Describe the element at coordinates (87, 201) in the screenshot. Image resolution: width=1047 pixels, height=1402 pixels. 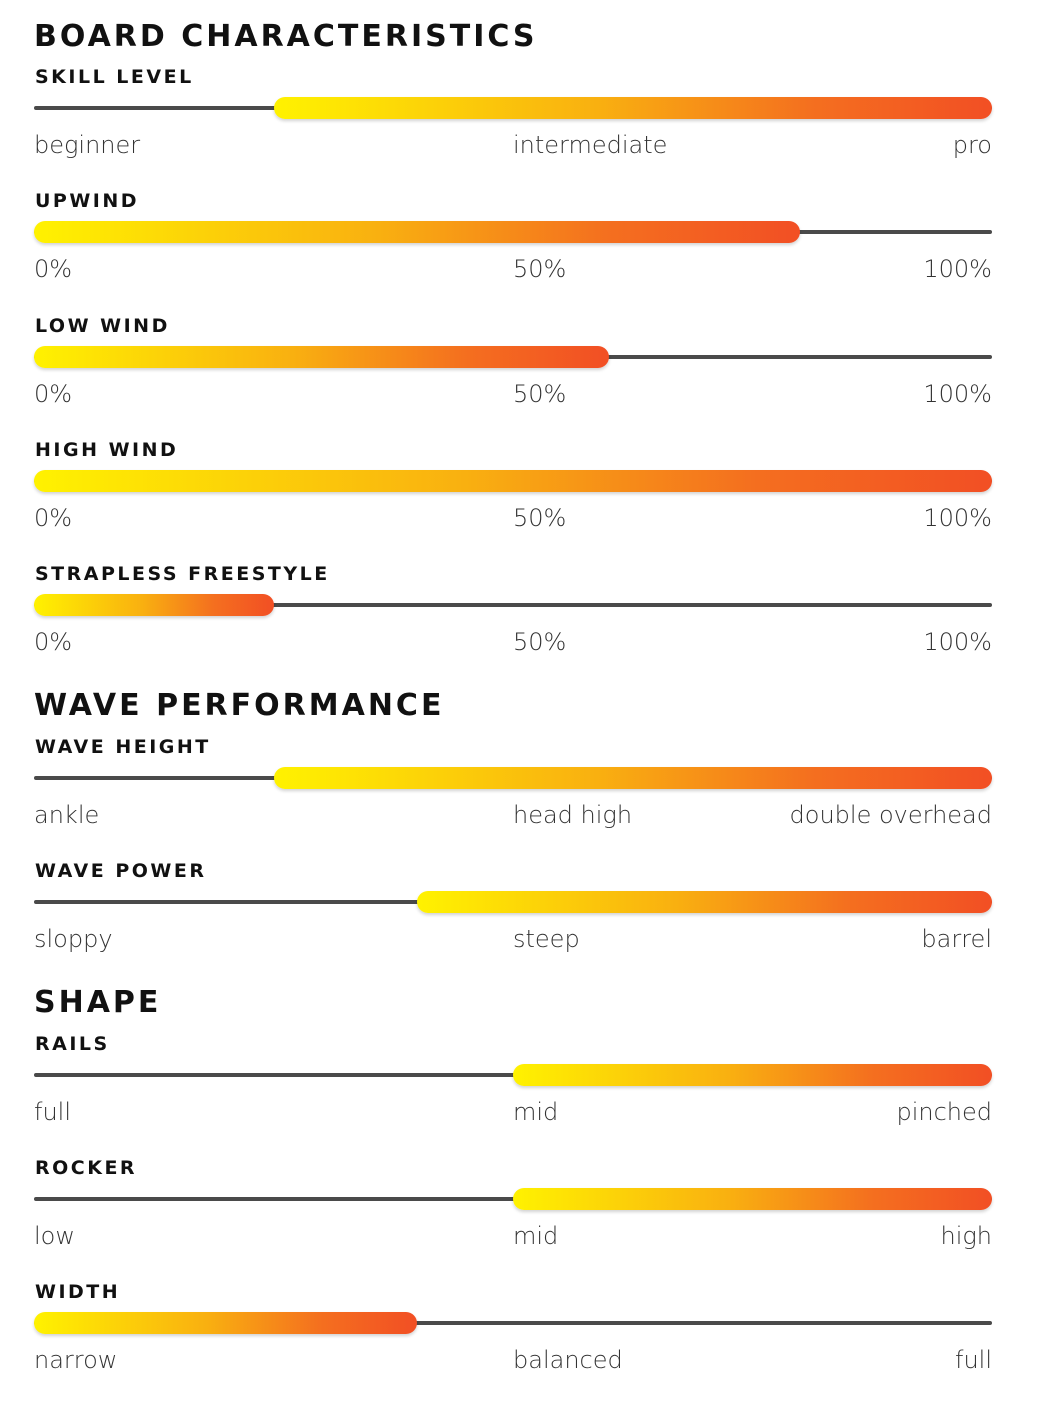
I see `metric-title: UPWIND` at that location.